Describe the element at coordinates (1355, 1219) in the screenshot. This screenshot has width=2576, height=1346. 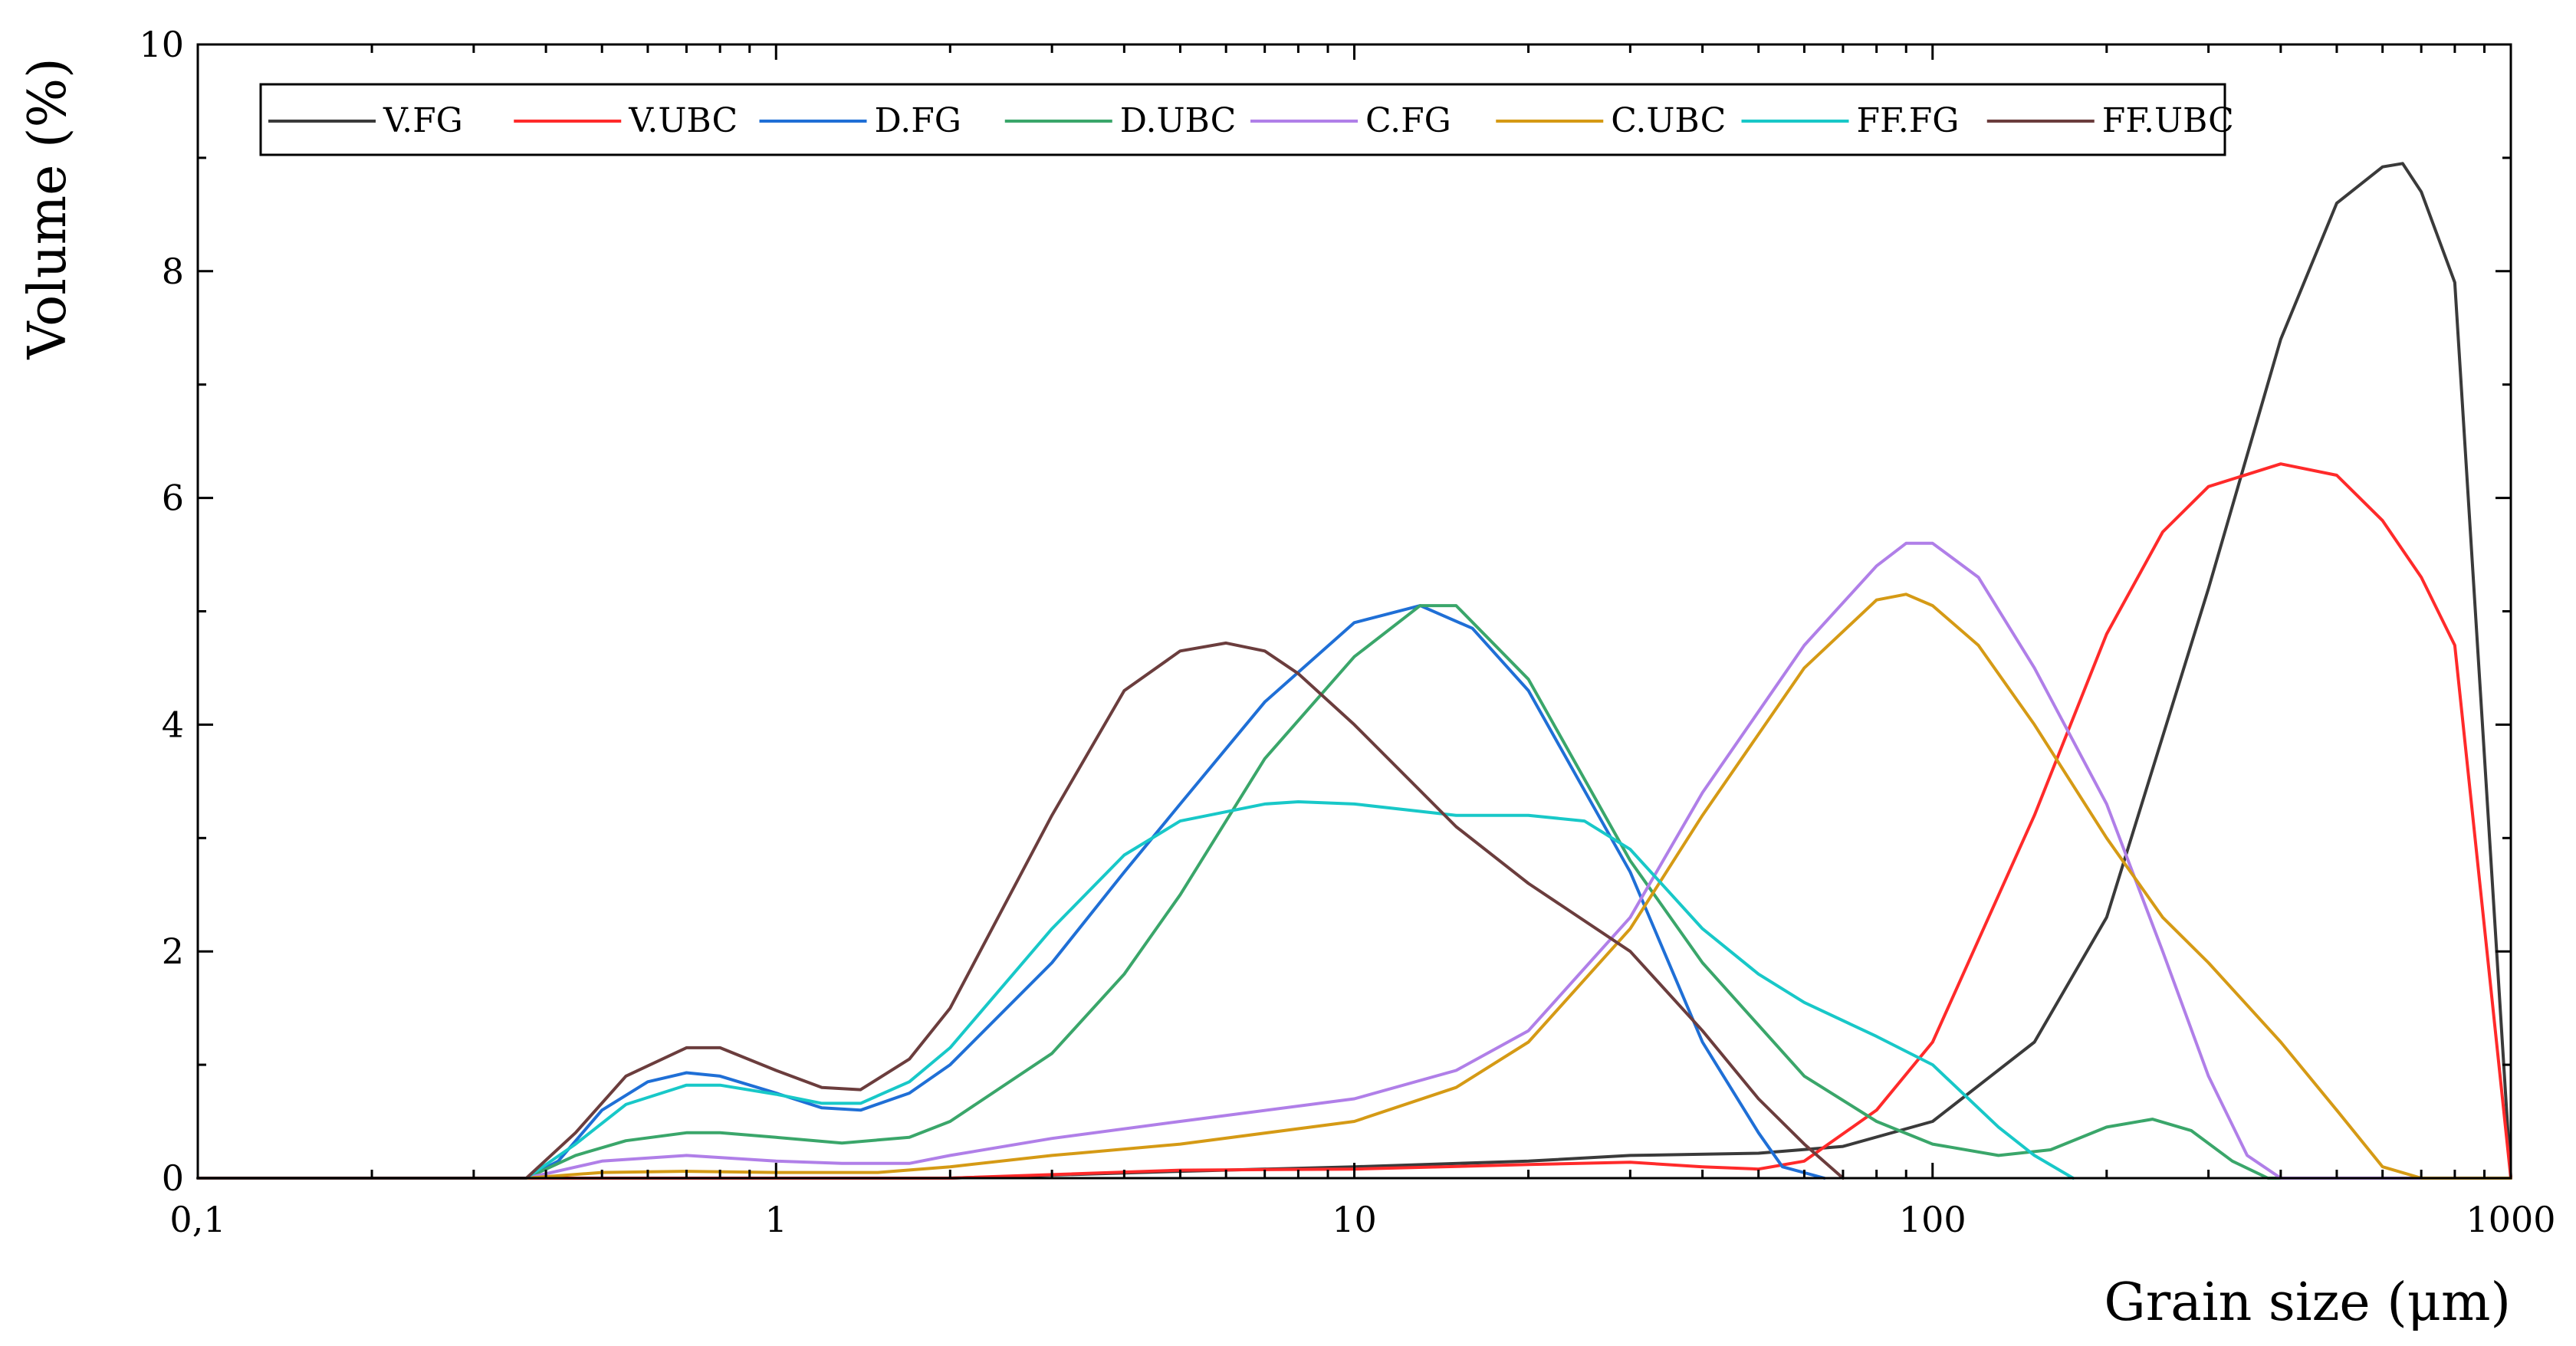
I see `x-tick-label: 10` at that location.